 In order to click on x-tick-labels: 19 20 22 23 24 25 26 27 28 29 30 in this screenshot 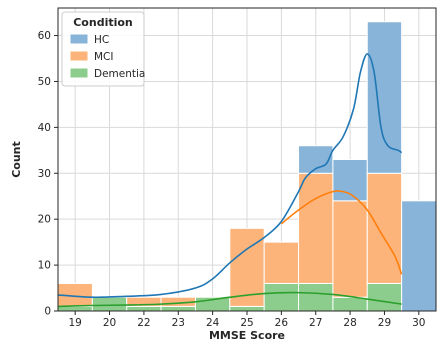, I will do `click(247, 320)`.